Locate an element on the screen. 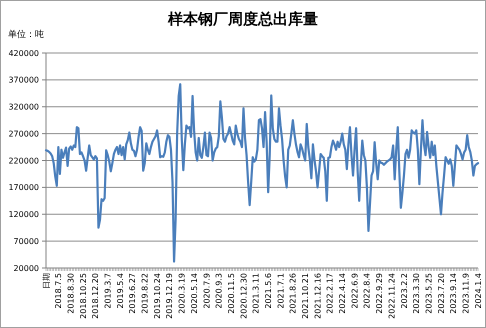 This screenshot has width=486, height=328. x-tick-label: 2018.7.5 is located at coordinates (59, 291).